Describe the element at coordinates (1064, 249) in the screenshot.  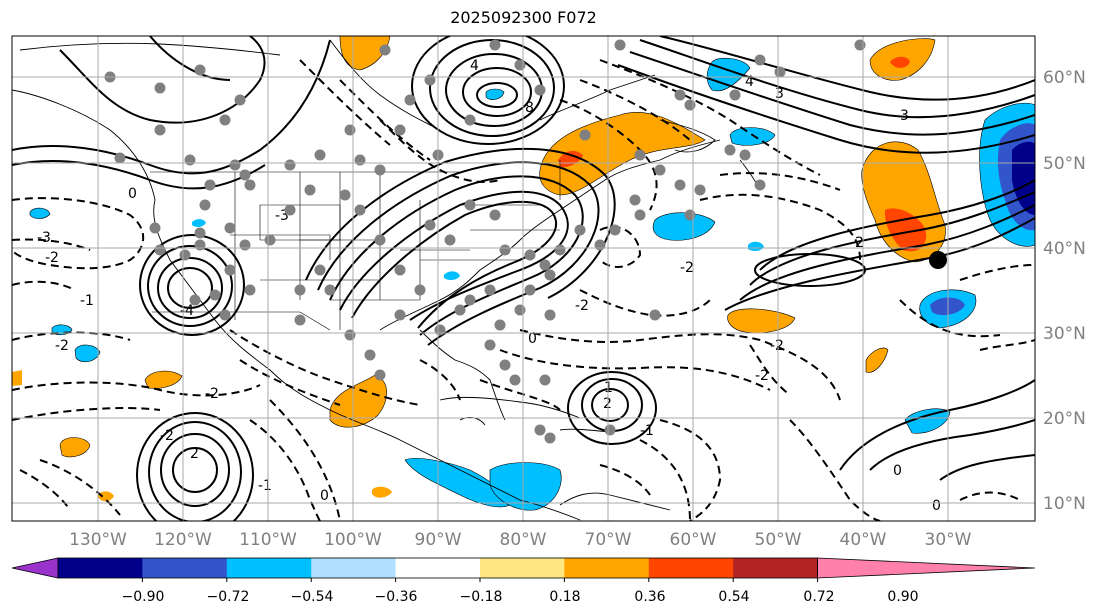
I see `lat-label: 40°N` at that location.